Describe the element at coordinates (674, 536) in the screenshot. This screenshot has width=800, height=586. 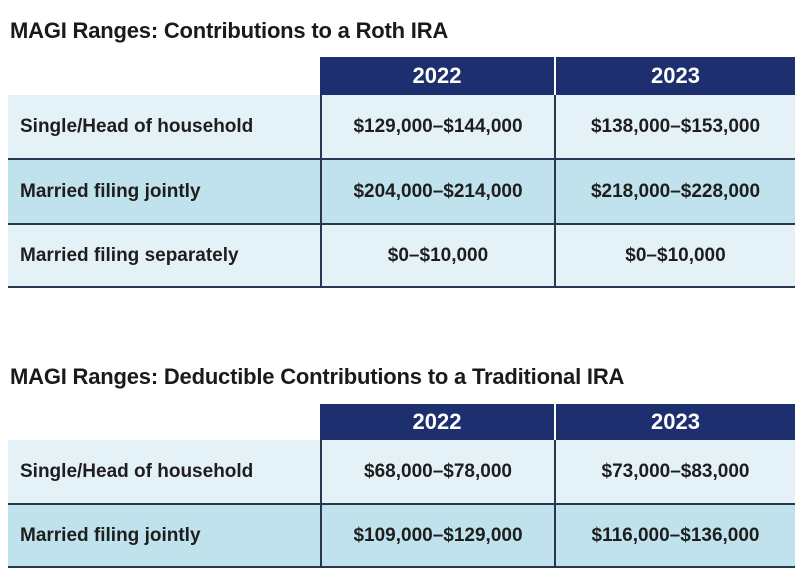
I see `cell-value: $116,000–$136,000` at that location.